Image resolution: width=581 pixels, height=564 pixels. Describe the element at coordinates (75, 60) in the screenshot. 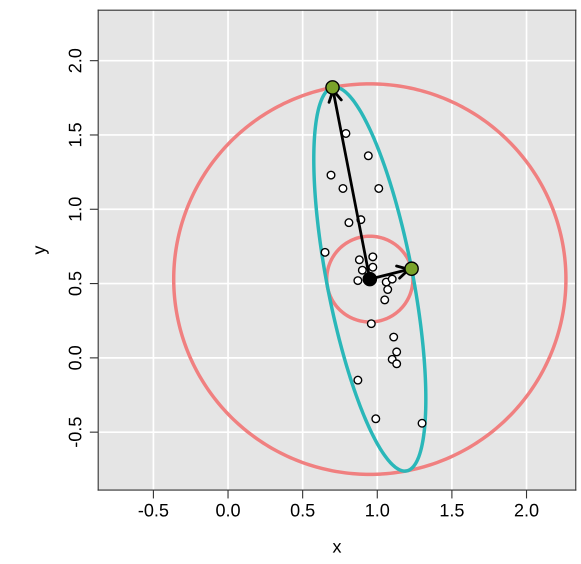

I see `y-tick-label: 2.0` at that location.